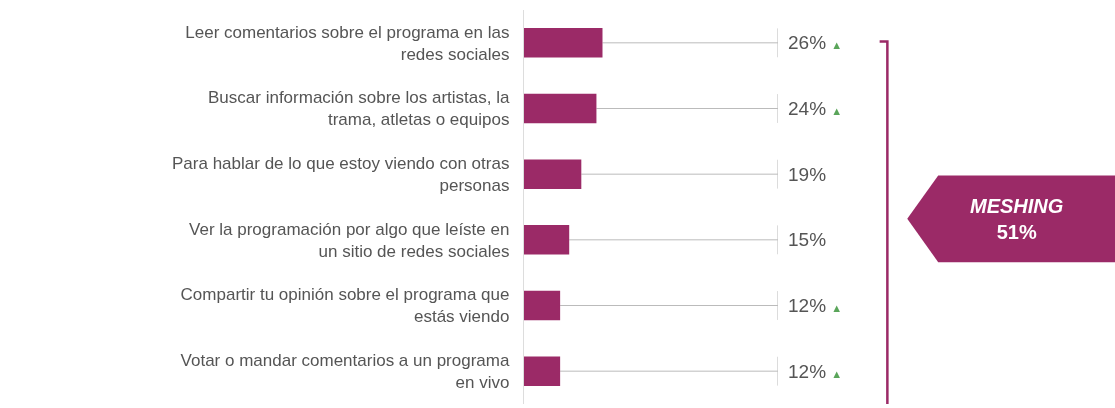 This screenshot has height=408, width=1115. Describe the element at coordinates (807, 239) in the screenshot. I see `data-label: 15%` at that location.